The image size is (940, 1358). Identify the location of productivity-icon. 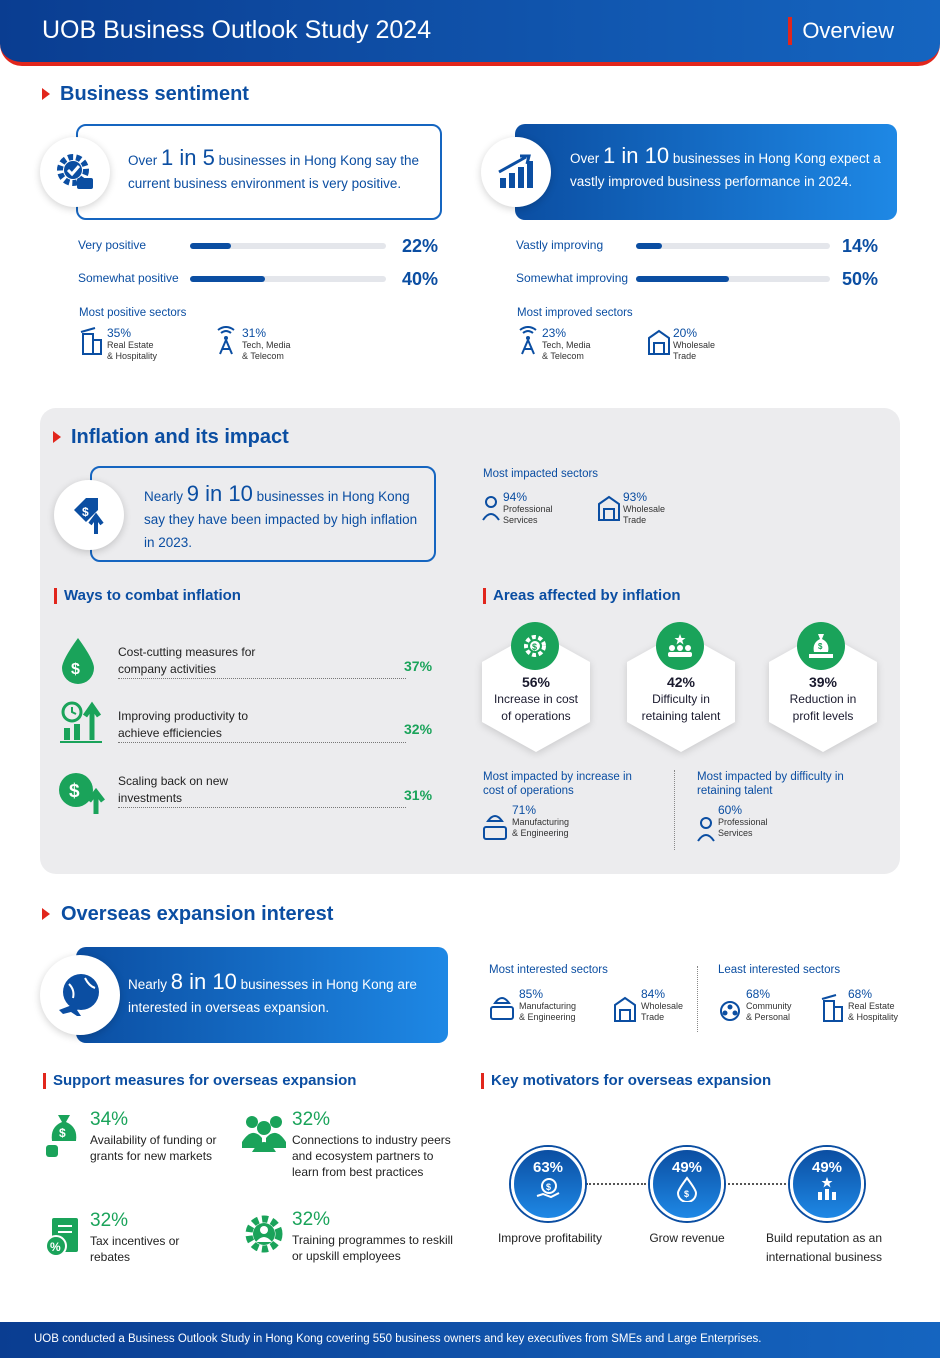
(81, 724).